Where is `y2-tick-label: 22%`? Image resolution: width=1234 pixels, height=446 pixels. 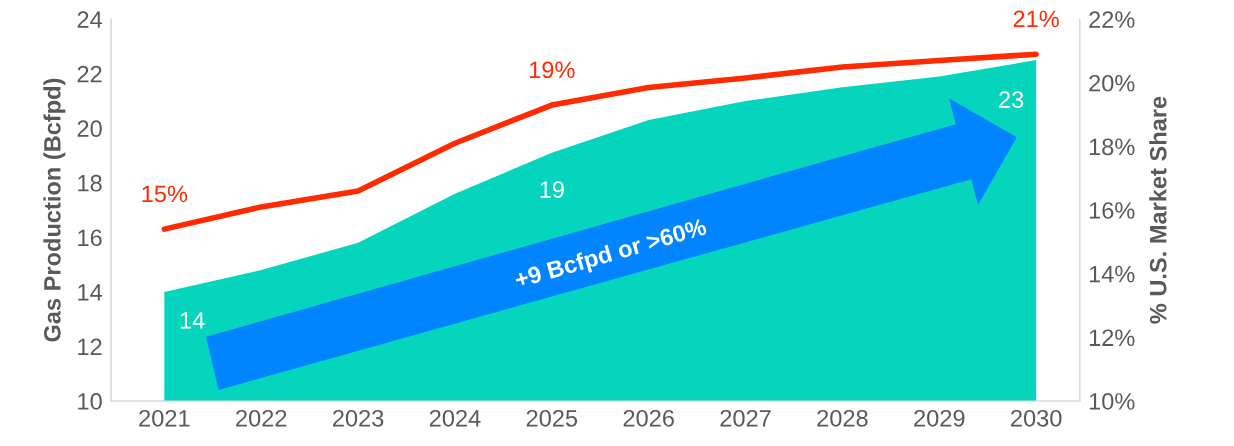
y2-tick-label: 22% is located at coordinates (1112, 19).